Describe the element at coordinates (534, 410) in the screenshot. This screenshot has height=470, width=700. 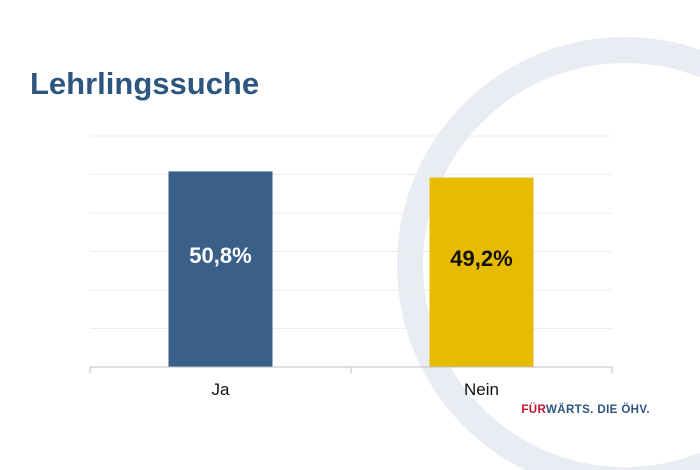
I see `footer-slogan-highlight: FÜR` at that location.